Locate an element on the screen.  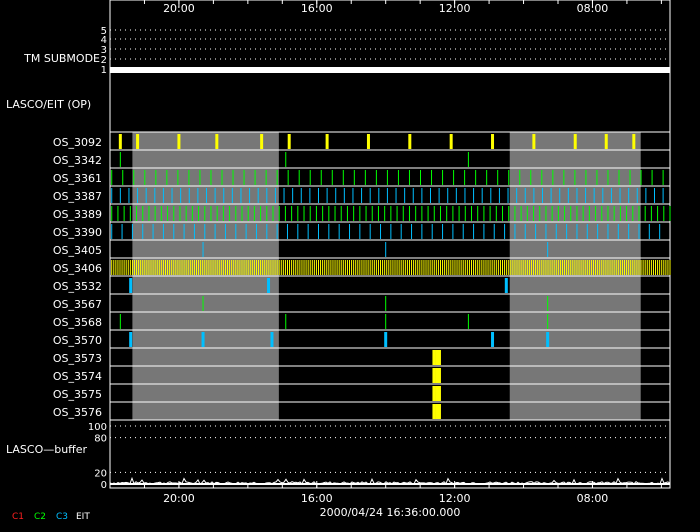
buffer-tick: 20 is located at coordinates (100, 473).